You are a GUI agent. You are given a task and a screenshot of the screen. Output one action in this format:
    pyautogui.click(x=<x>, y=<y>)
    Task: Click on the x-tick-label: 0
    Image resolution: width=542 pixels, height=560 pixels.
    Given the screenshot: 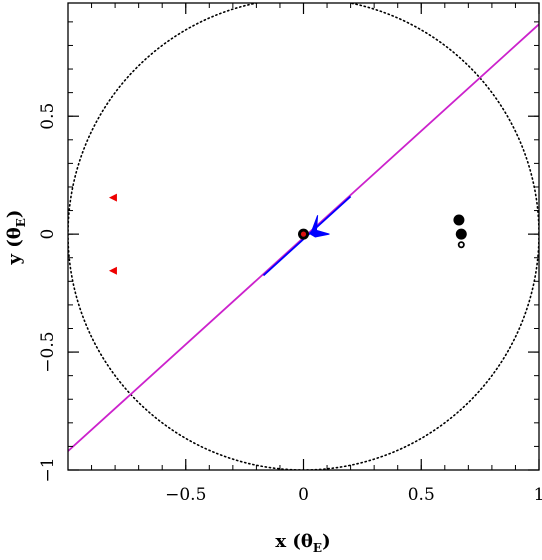 What is the action you would take?
    pyautogui.click(x=303, y=495)
    